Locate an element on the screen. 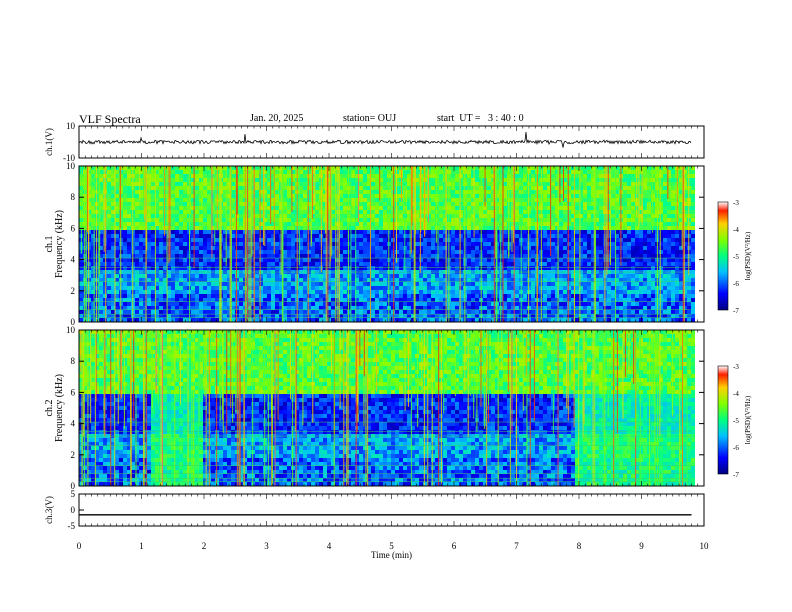  x-tick-label: 2 is located at coordinates (204, 546).